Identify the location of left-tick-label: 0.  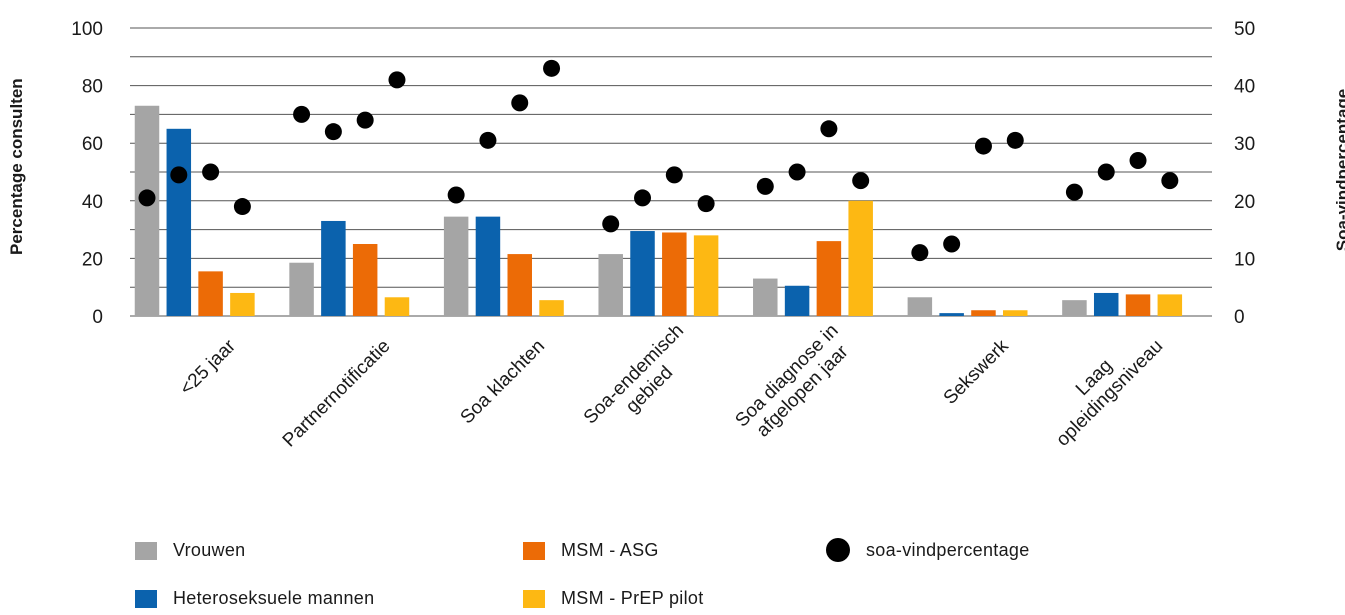
(97, 317).